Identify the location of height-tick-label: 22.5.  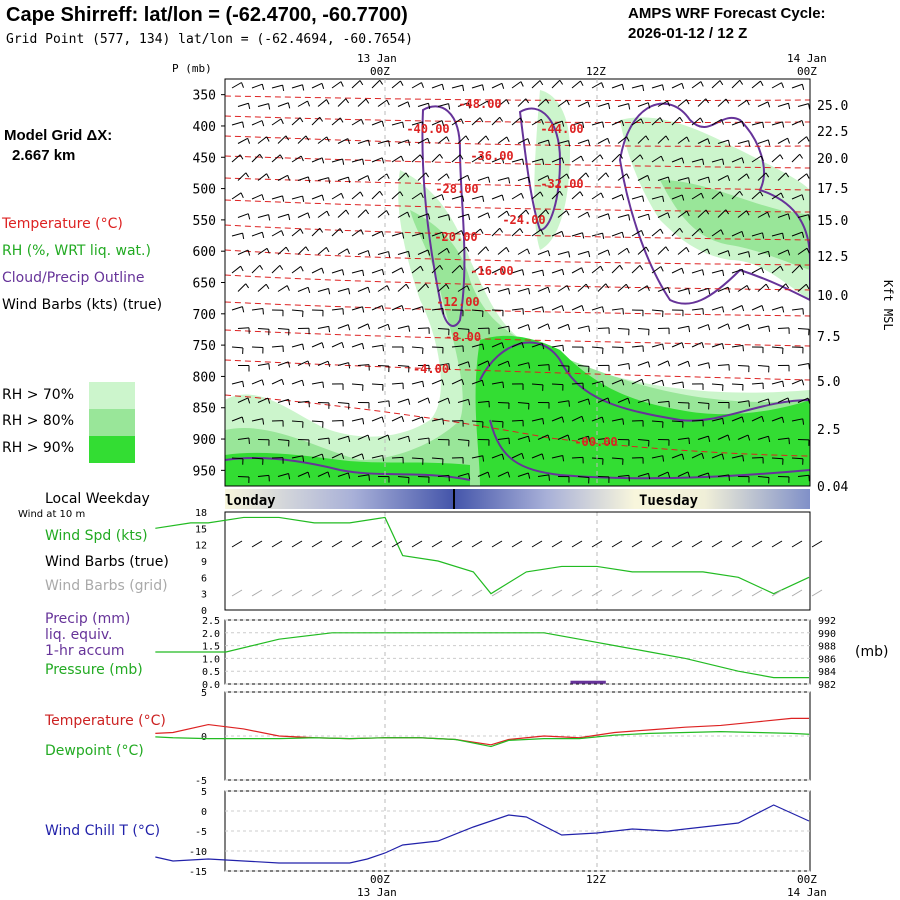
(832, 132).